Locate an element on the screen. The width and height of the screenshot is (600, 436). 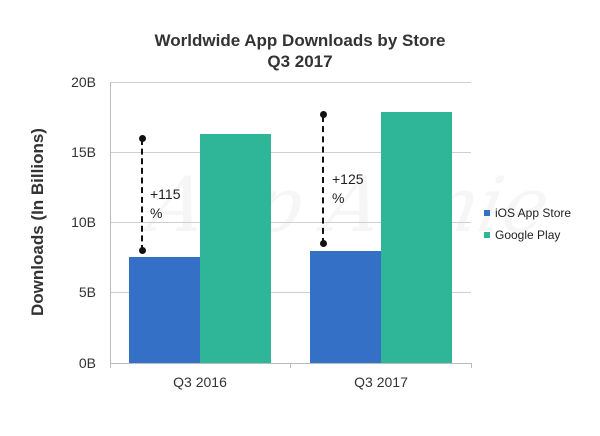
growth-dot-top-2016 is located at coordinates (142, 138).